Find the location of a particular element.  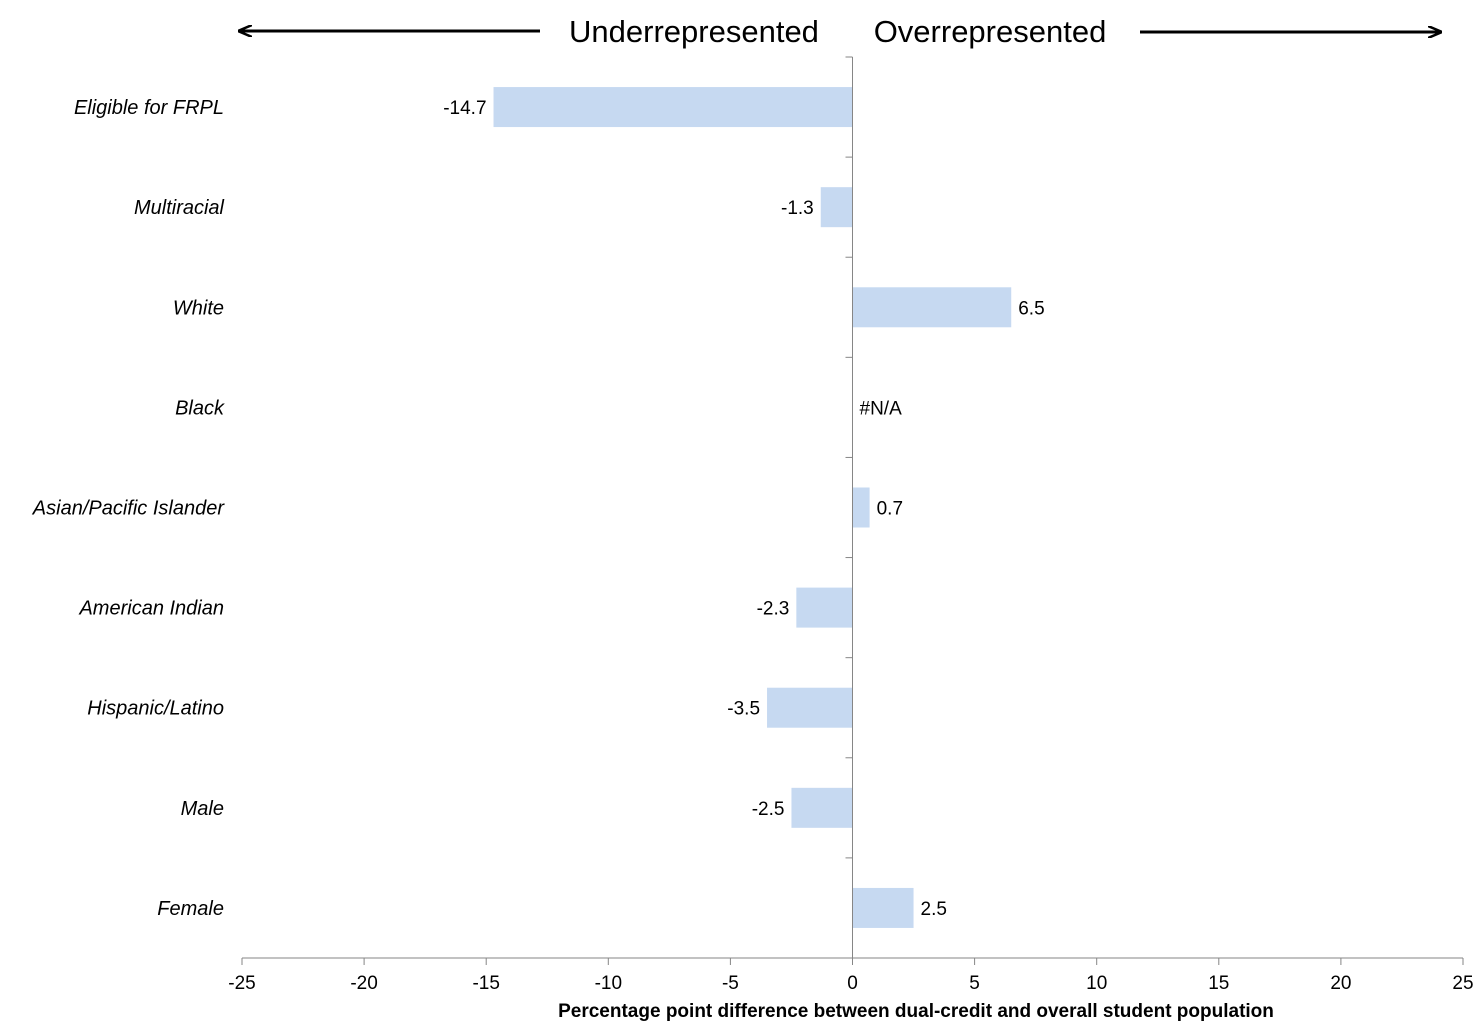

value-label: -2.3 is located at coordinates (773, 609).